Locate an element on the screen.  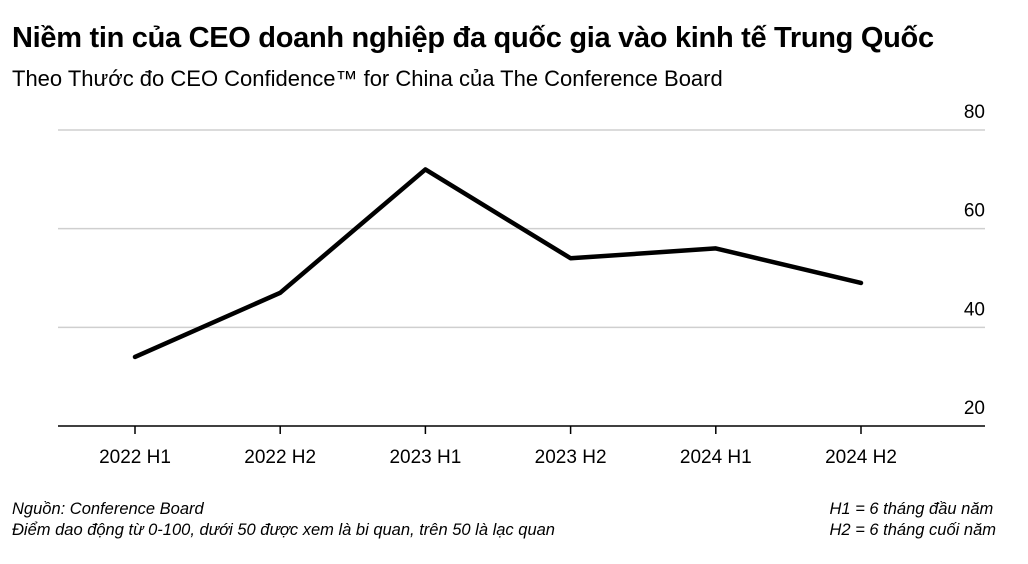
y-tick-label: 60 is located at coordinates (974, 211).